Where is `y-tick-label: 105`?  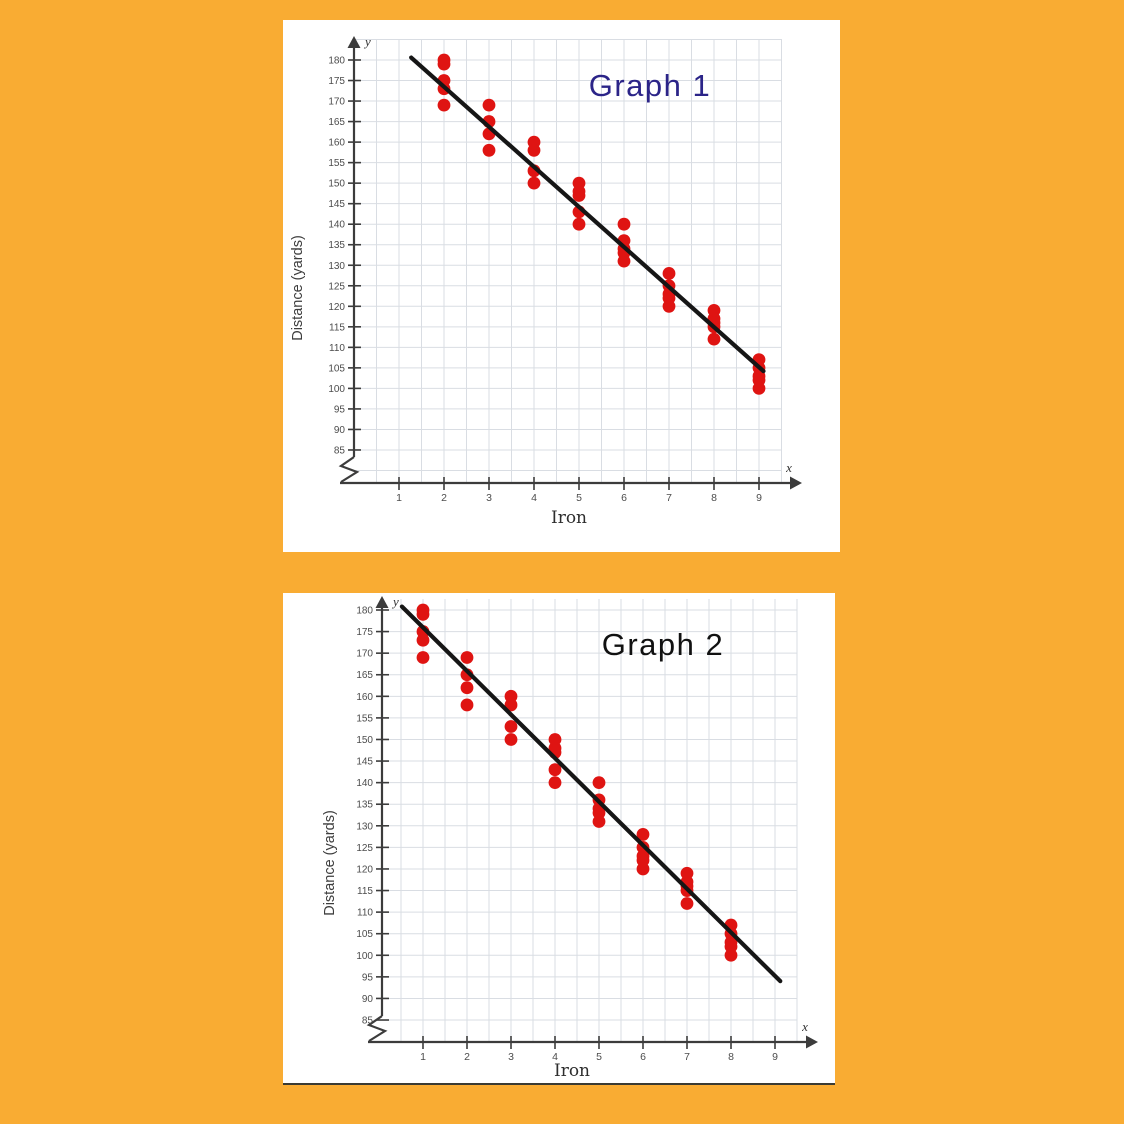
y-tick-label: 105 is located at coordinates (336, 368).